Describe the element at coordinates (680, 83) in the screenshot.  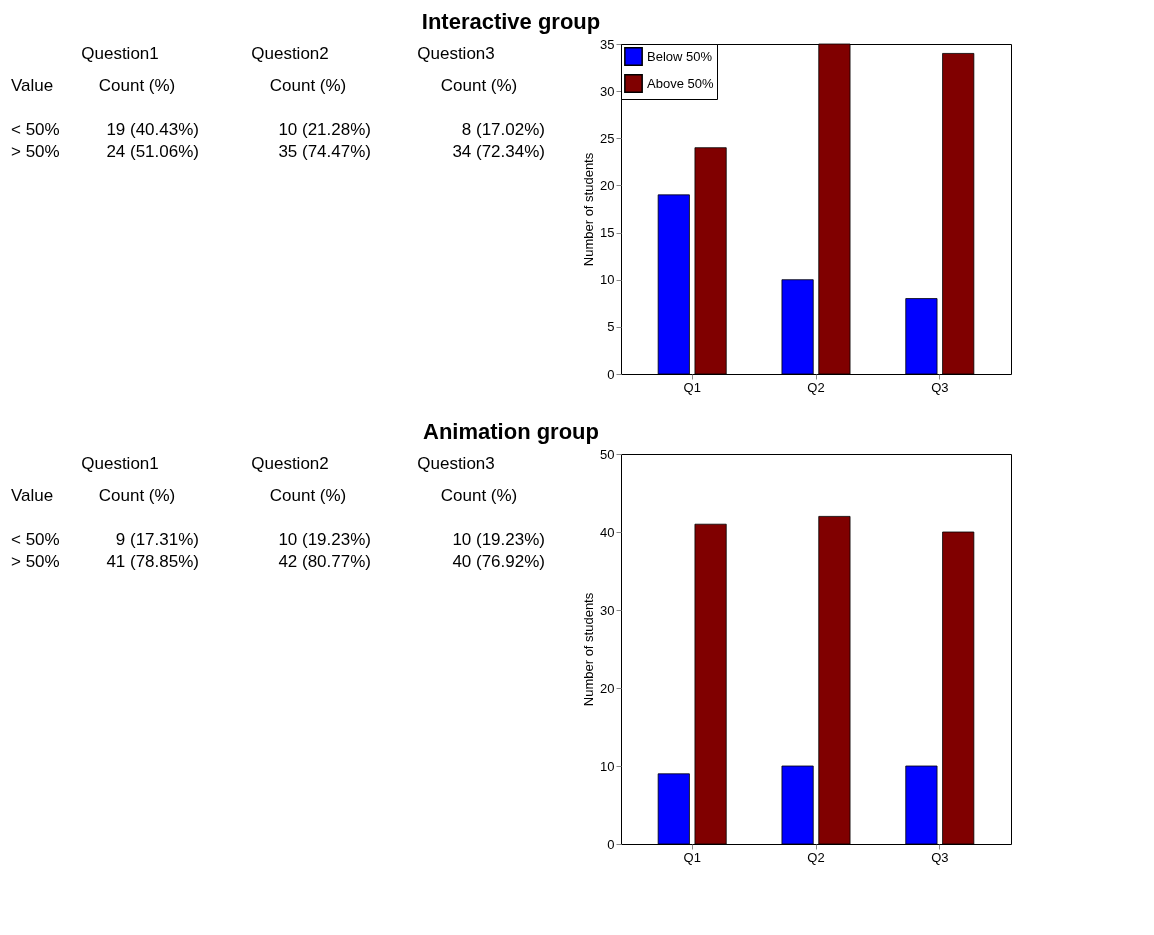
I see `legend-label: Above 50%` at that location.